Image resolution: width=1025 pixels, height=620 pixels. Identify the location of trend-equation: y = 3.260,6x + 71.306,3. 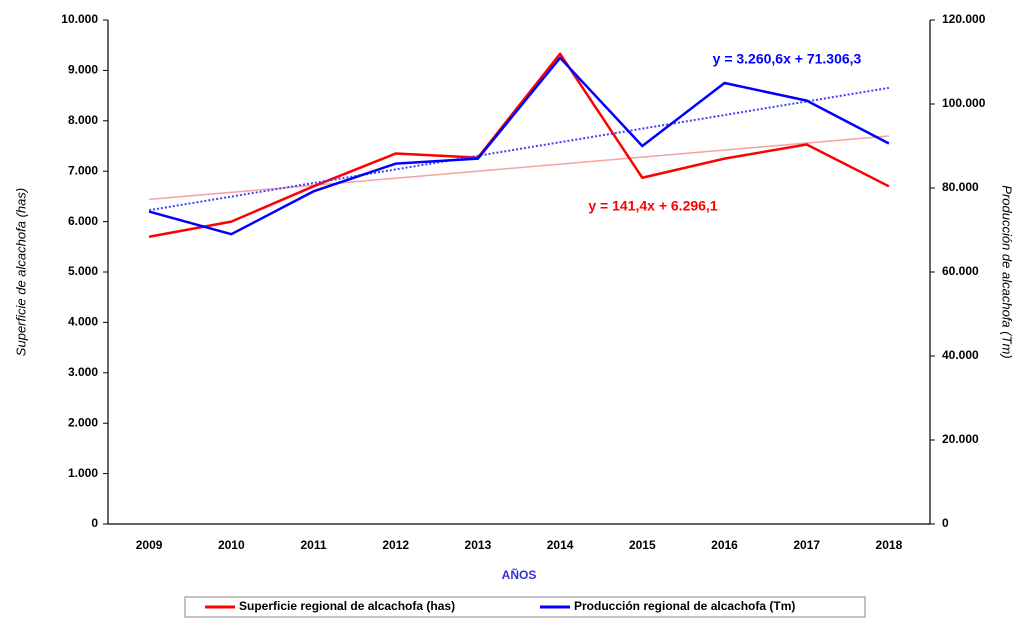
(787, 59).